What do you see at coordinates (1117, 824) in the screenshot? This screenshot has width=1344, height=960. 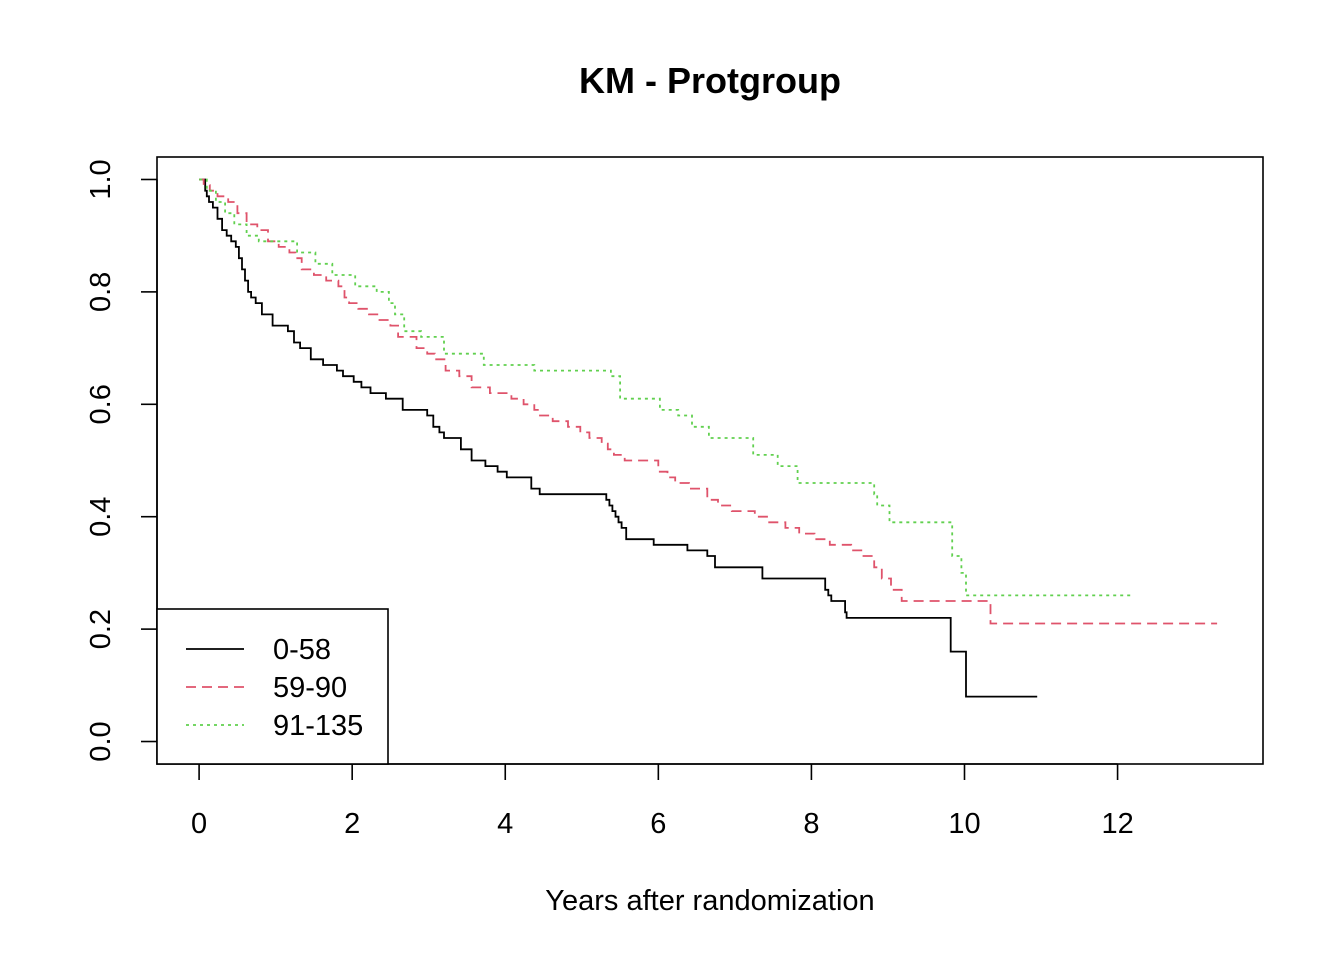 I see `x-tick-label: 12` at bounding box center [1117, 824].